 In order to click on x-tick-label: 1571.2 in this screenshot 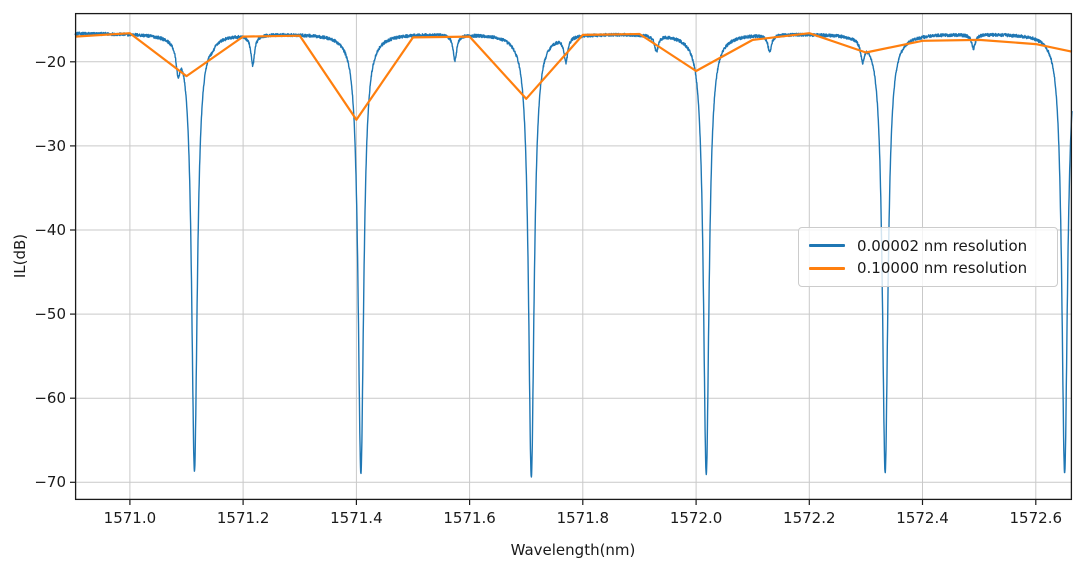, I will do `click(243, 518)`.